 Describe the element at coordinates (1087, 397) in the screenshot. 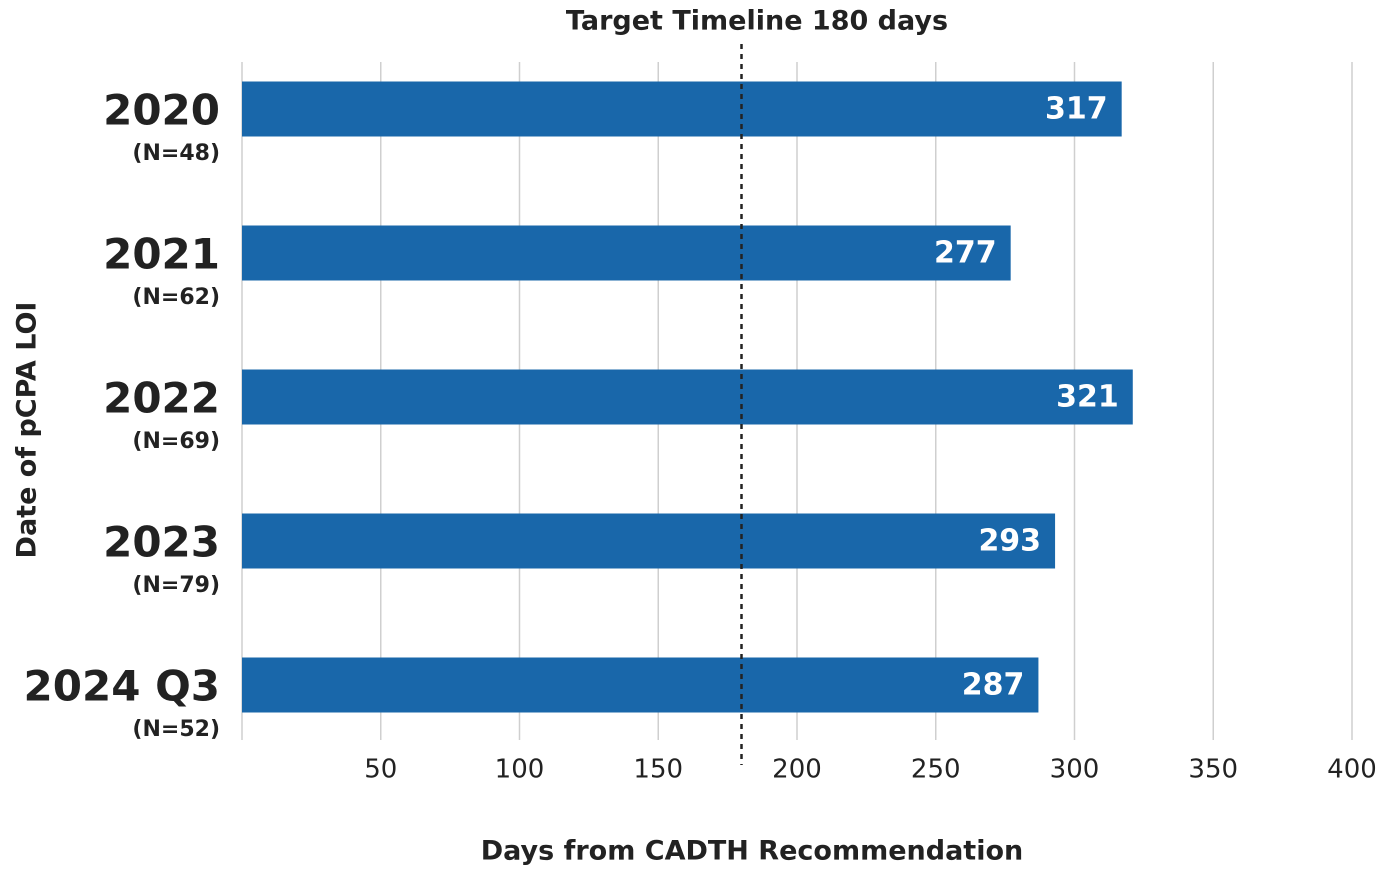

I see `value-label: 321` at that location.